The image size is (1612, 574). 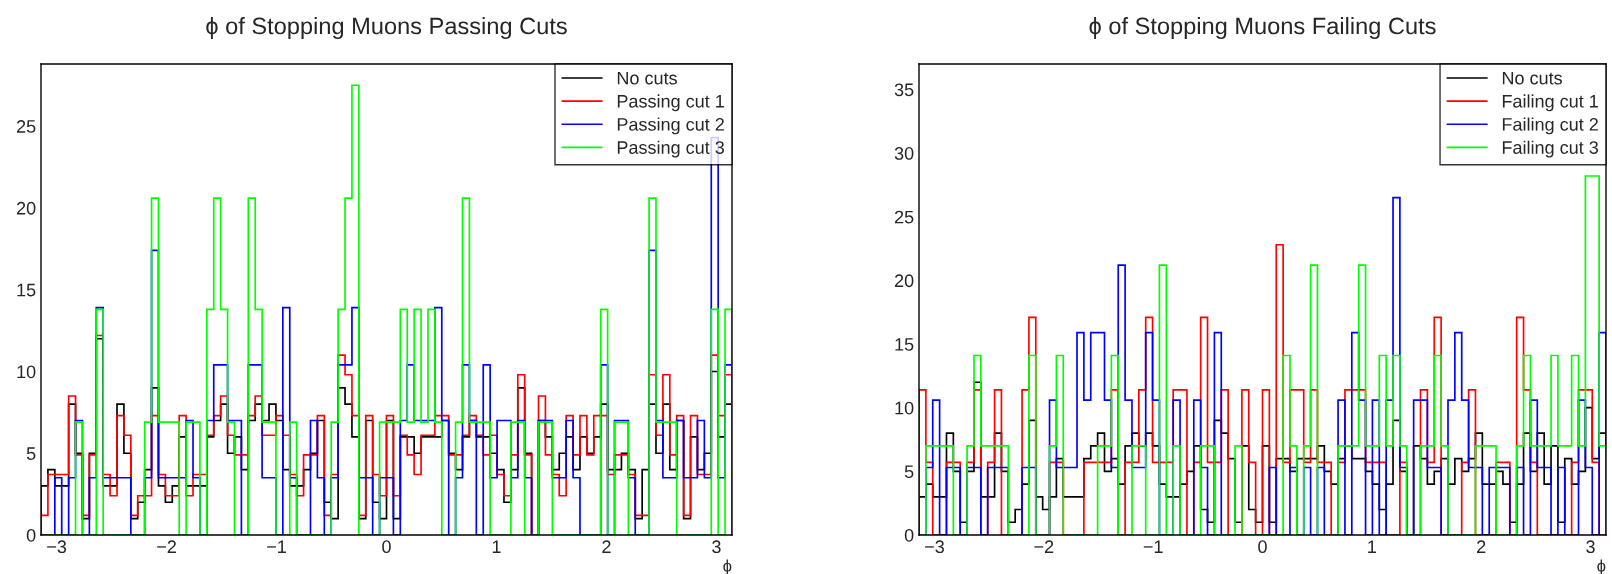 I want to click on chart-title: ϕ of Stopping Muons Failing Cuts, so click(x=1262, y=28).